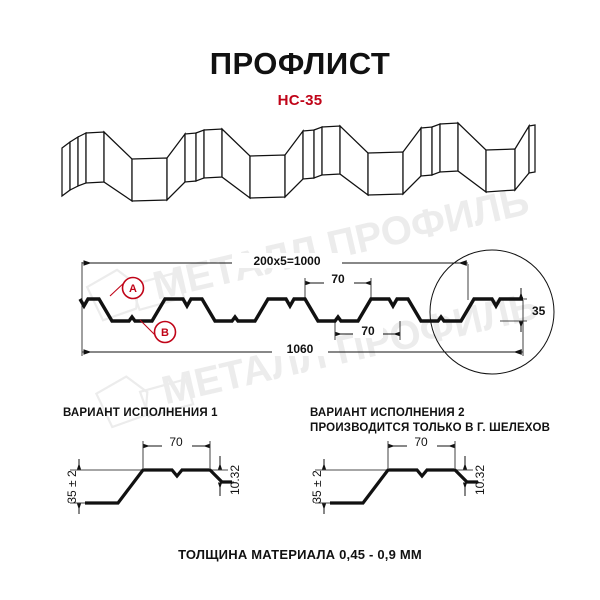 Image resolution: width=600 pixels, height=600 pixels. Describe the element at coordinates (176, 442) in the screenshot. I see `variant-1-dim-top-width-label: 70` at that location.